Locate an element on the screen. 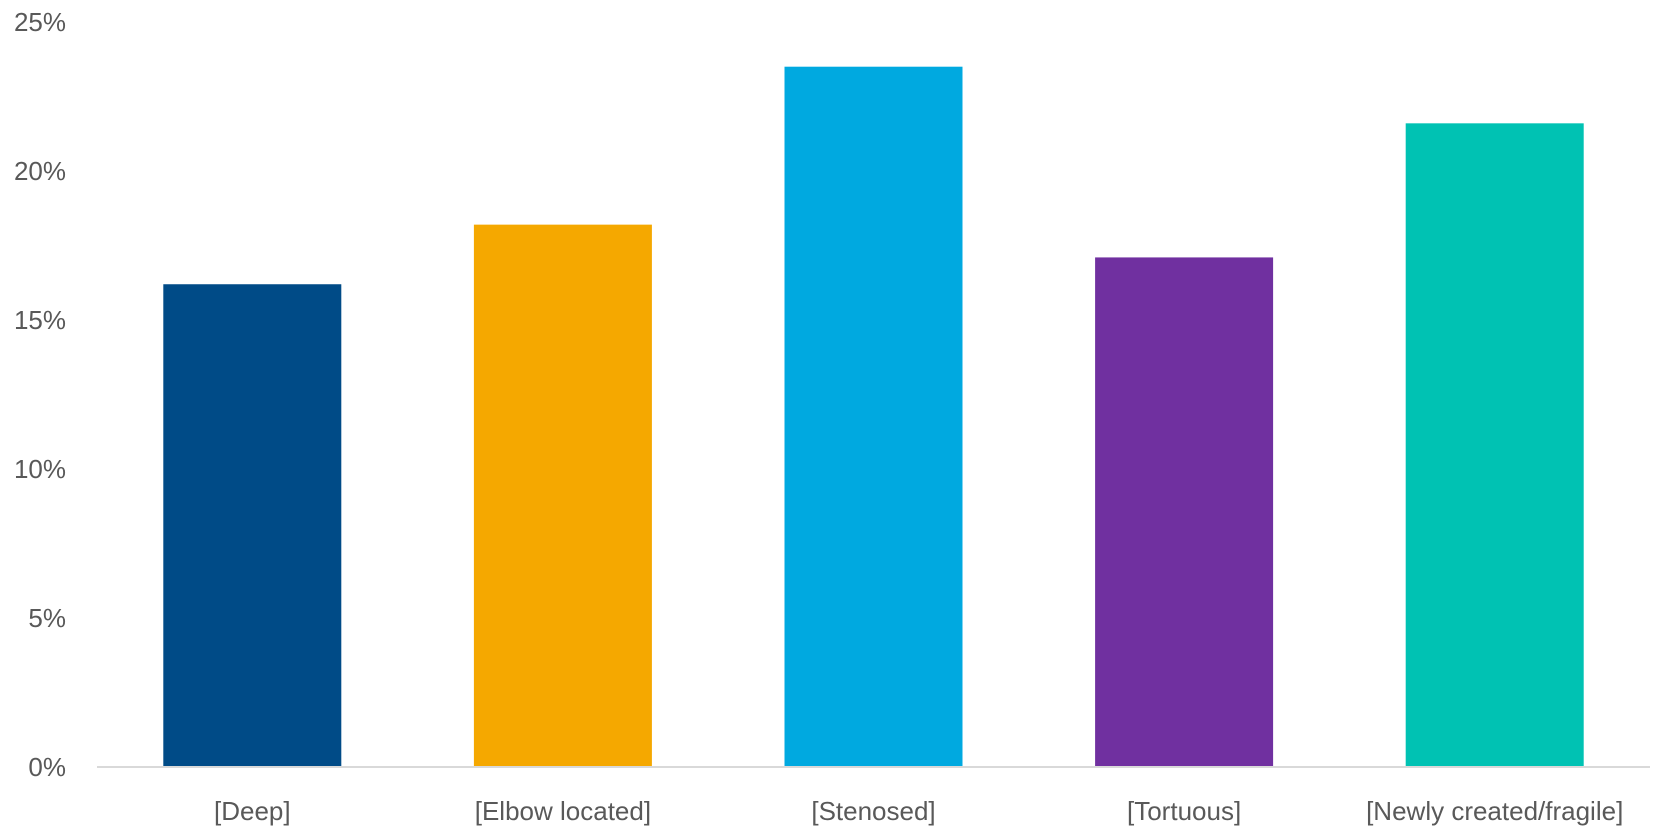 This screenshot has width=1660, height=833. x-category-label: [Tortuous] is located at coordinates (1184, 811).